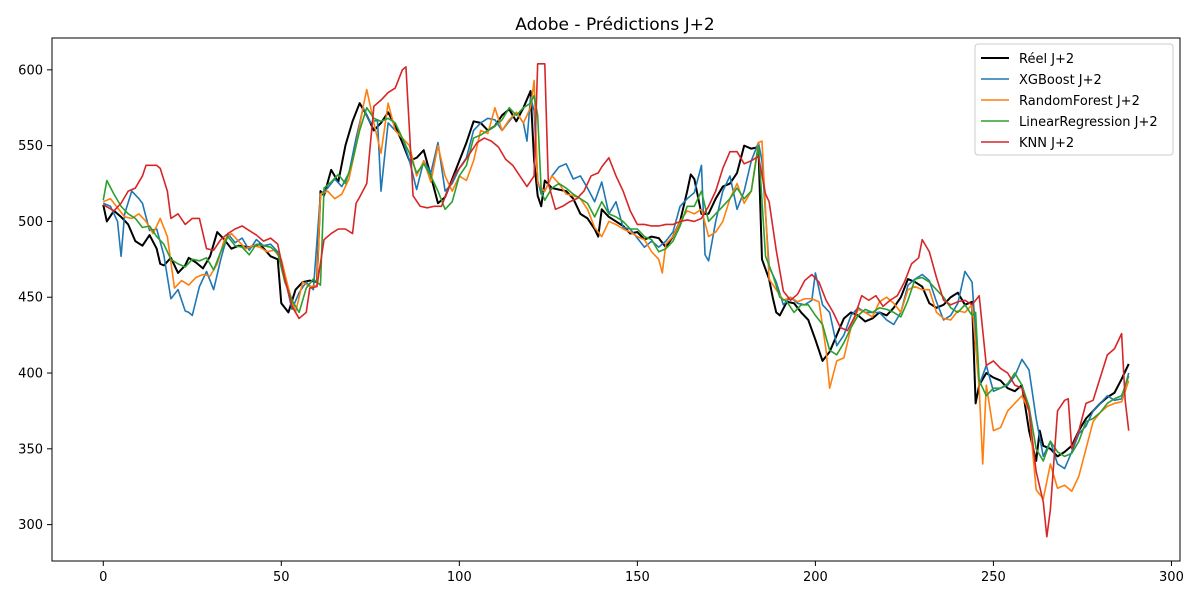 The height and width of the screenshot is (604, 1200). Describe the element at coordinates (30, 222) in the screenshot. I see `y-tick-label: 500` at that location.